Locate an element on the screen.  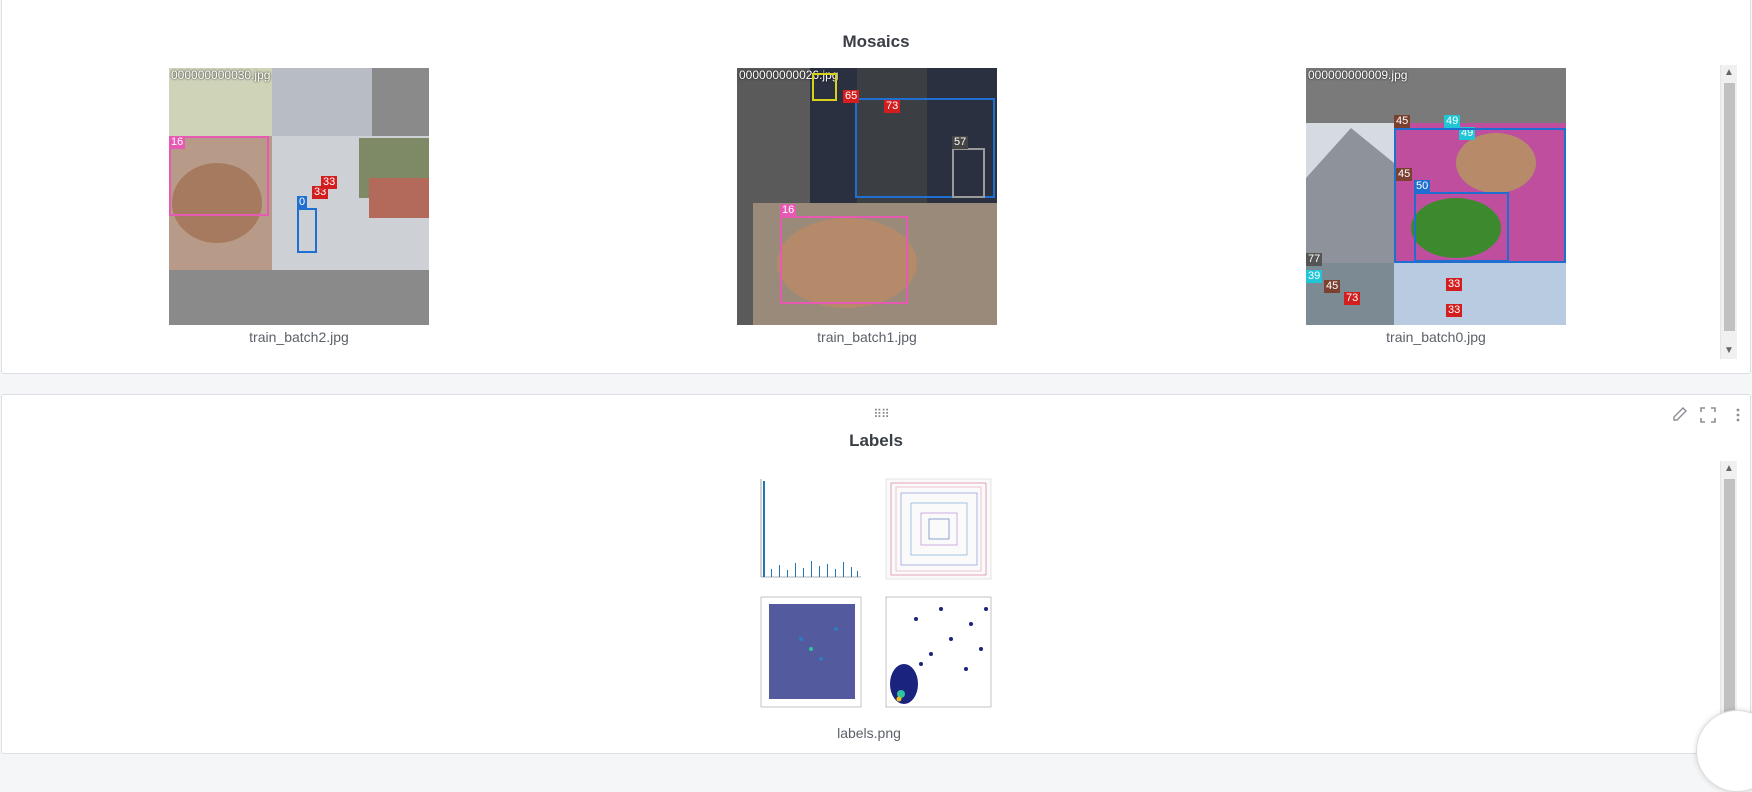
bbox-label: 65 is located at coordinates (851, 96).